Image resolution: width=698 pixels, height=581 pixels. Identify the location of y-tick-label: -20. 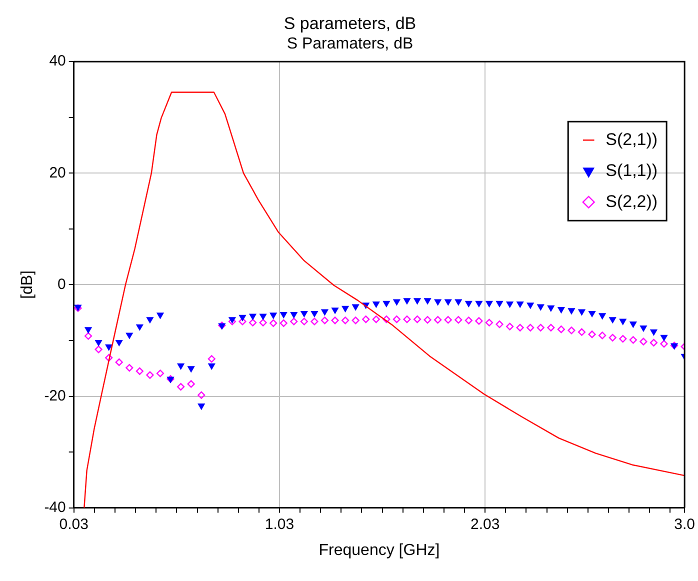
(55, 395).